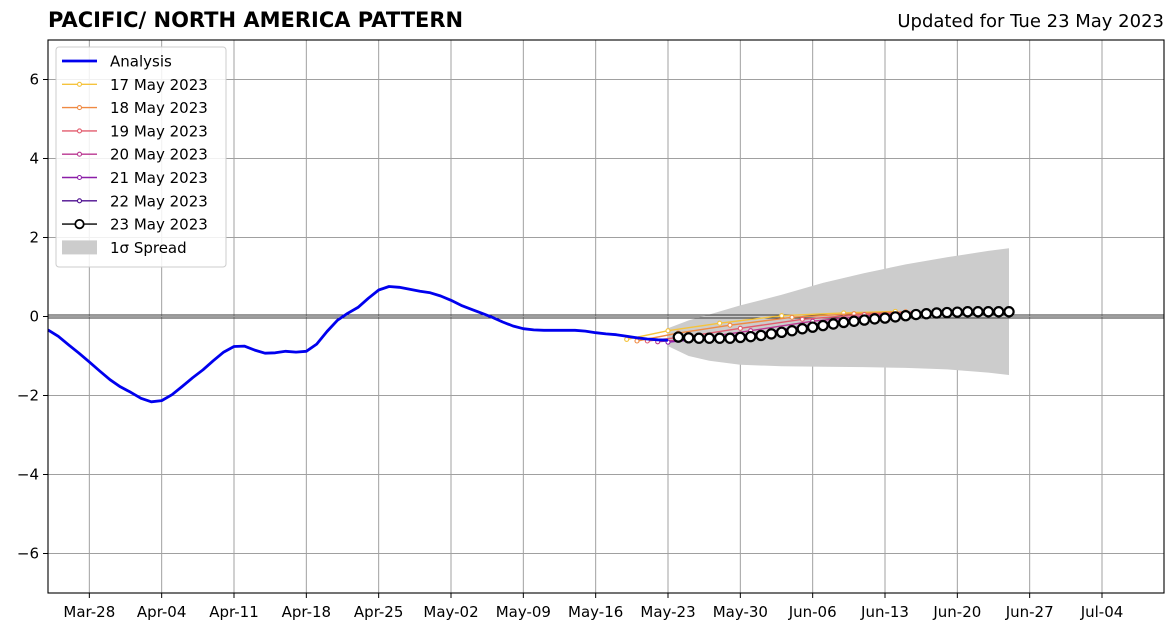 Image resolution: width=1176 pixels, height=633 pixels. What do you see at coordinates (884, 612) in the screenshot?
I see `x-tick-label: Jun-13` at bounding box center [884, 612].